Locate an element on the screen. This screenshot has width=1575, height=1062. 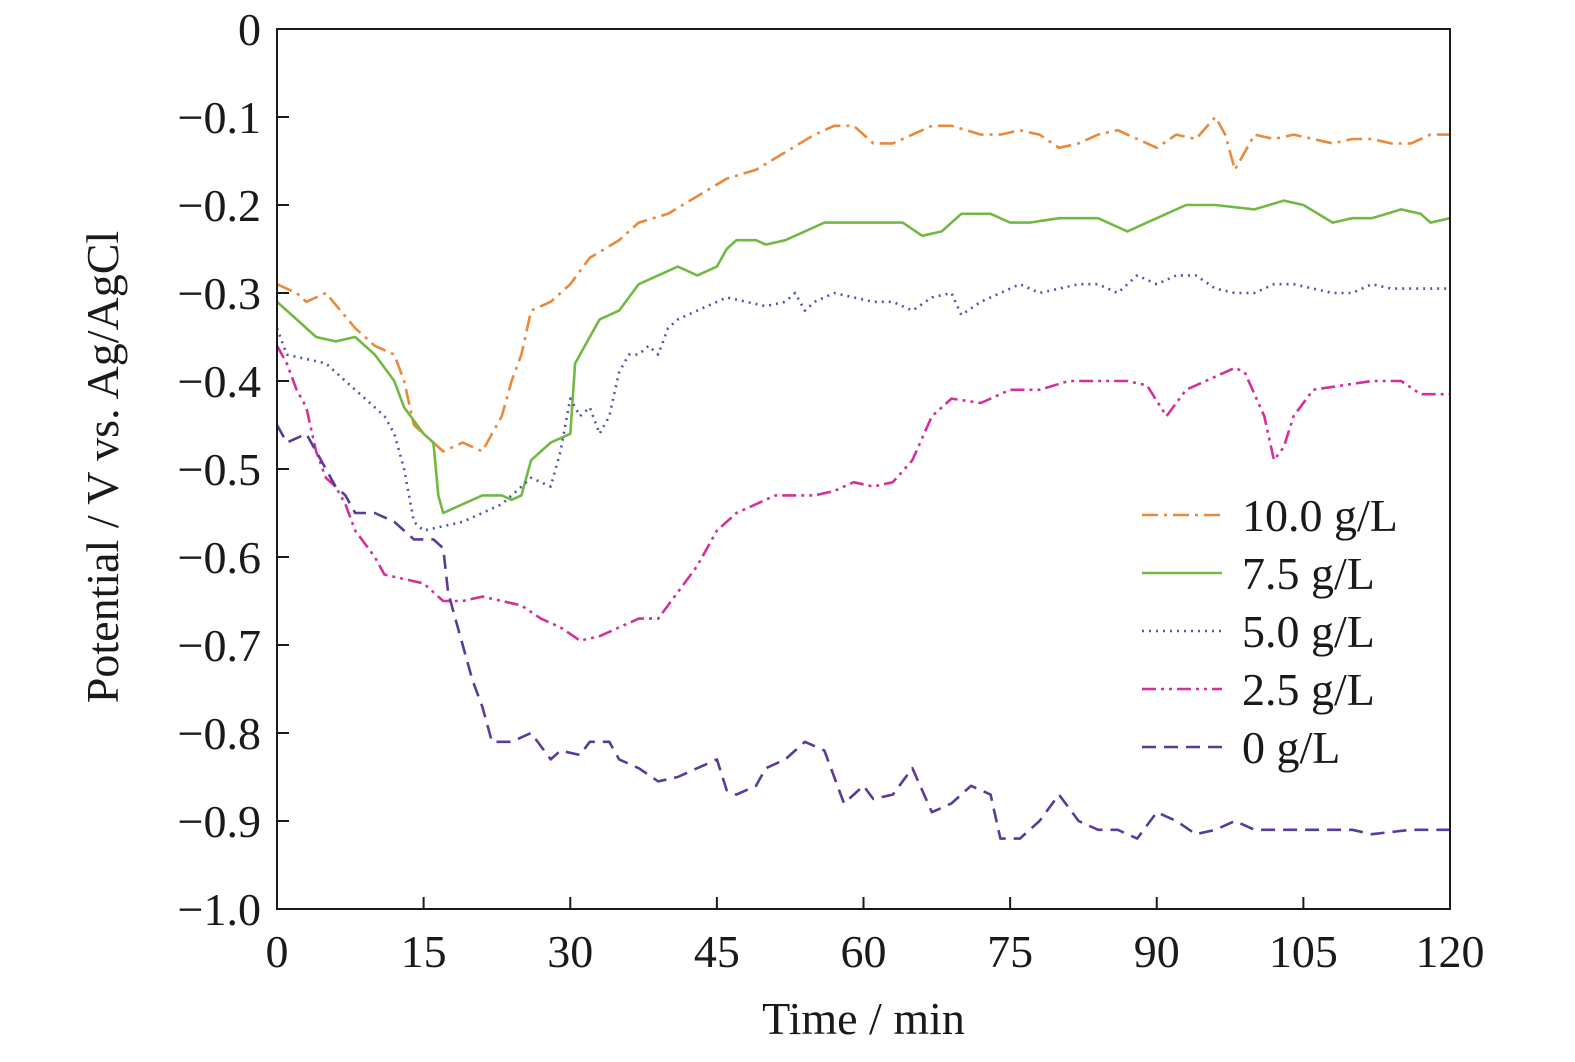
legend-label: 0 g/L is located at coordinates (1291, 747).